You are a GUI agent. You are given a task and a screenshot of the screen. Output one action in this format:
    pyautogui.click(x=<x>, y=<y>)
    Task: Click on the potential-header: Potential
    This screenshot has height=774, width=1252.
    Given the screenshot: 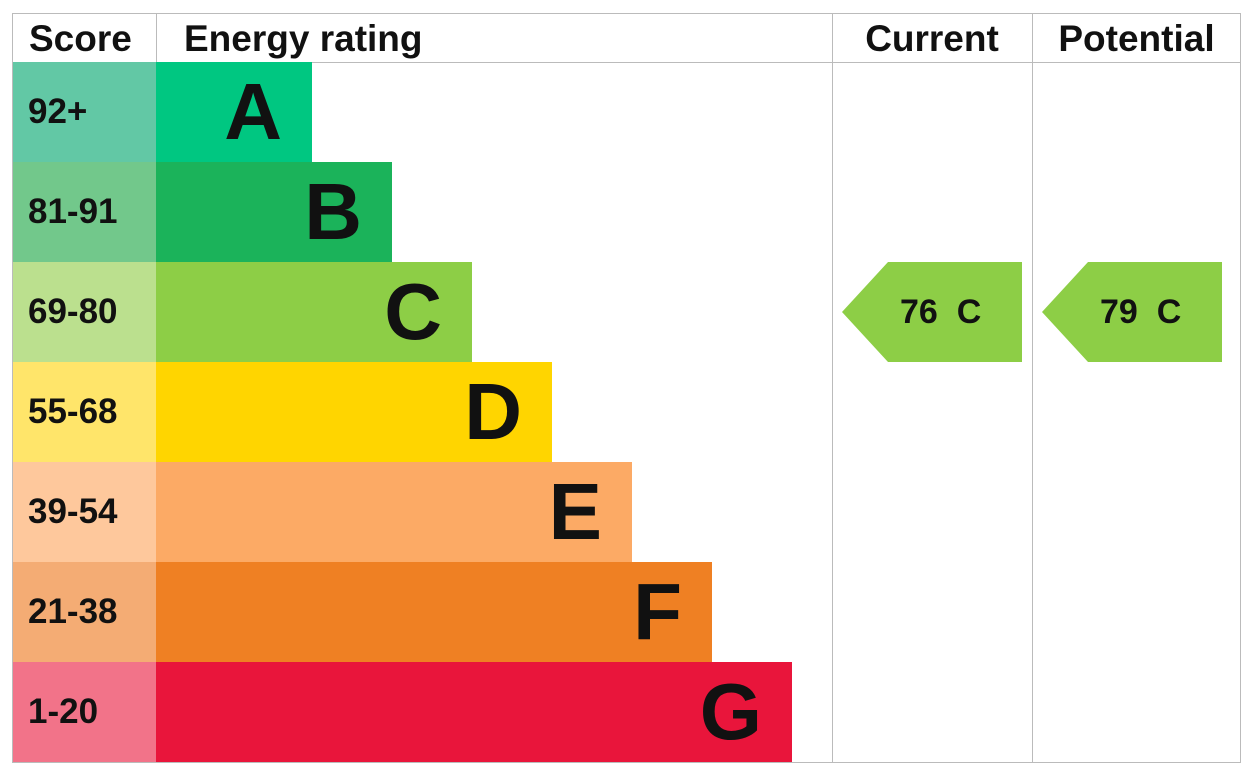 What is the action you would take?
    pyautogui.click(x=1136, y=38)
    